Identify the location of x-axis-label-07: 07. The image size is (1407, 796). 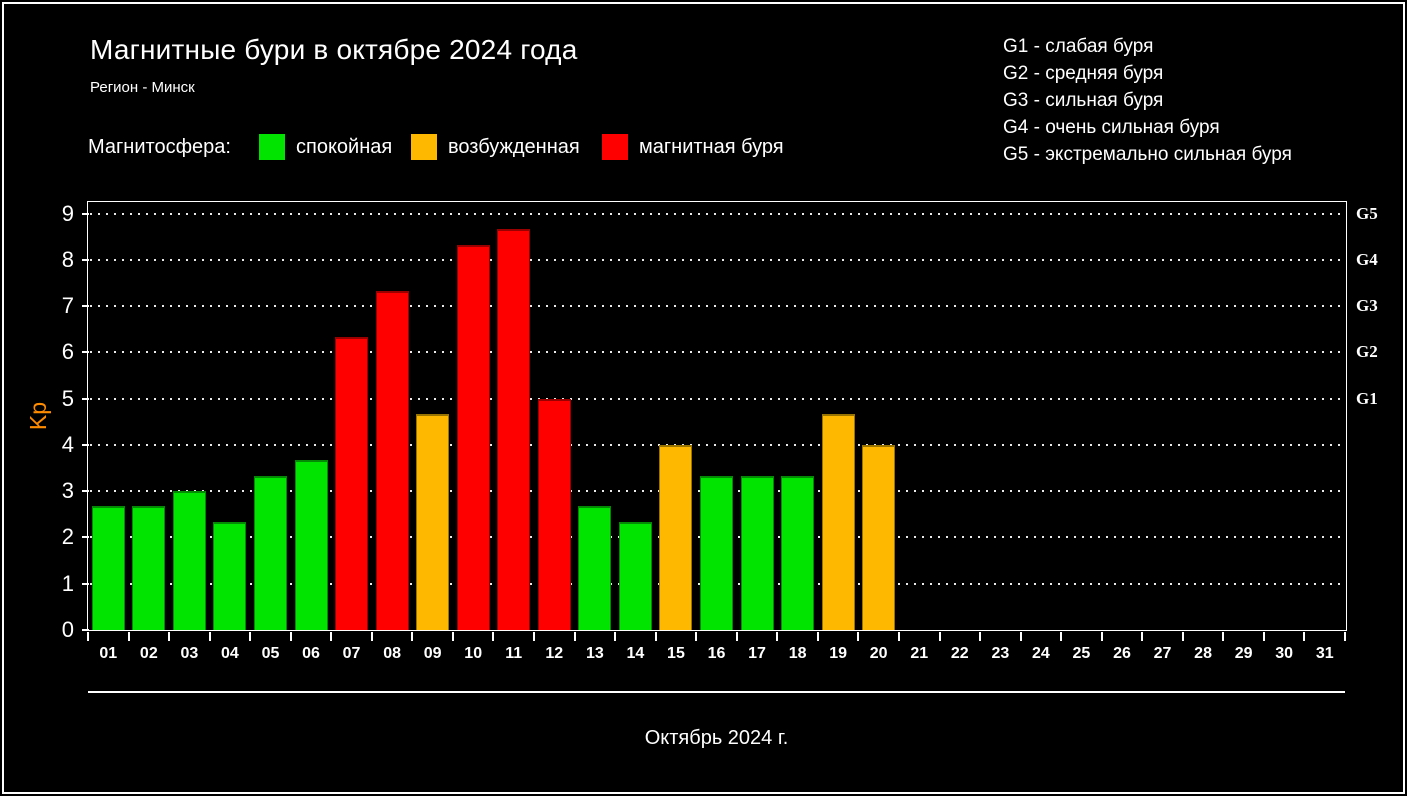
(351, 653).